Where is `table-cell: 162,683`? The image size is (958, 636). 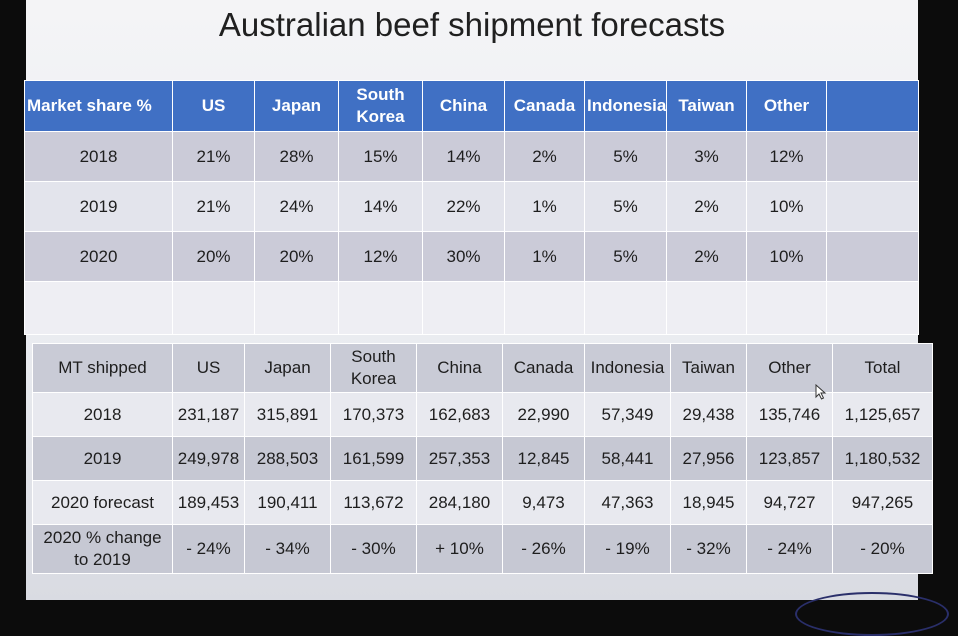 table-cell: 162,683 is located at coordinates (459, 414).